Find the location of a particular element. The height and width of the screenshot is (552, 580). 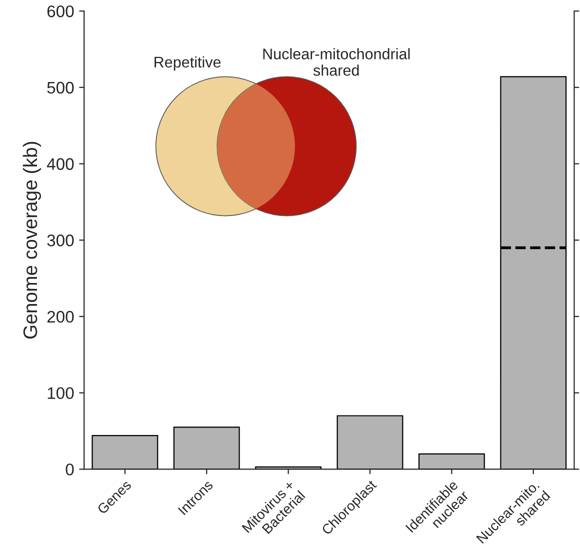

annotation: Nuclear-mitochondrial shared is located at coordinates (336, 62).